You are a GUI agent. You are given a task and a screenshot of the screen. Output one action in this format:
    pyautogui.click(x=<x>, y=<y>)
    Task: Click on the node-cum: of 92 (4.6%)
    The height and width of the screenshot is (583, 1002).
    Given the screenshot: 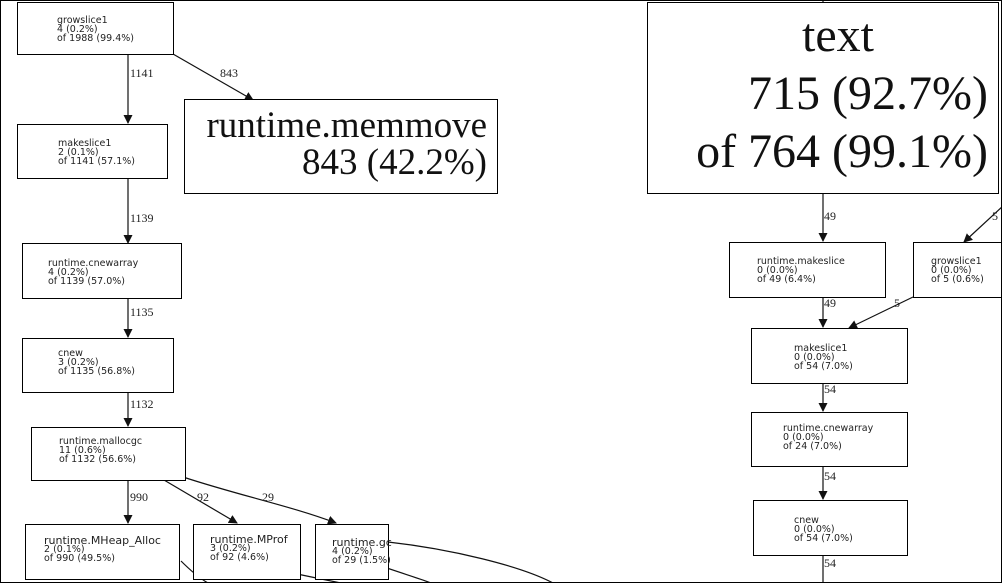 What is the action you would take?
    pyautogui.click(x=239, y=557)
    